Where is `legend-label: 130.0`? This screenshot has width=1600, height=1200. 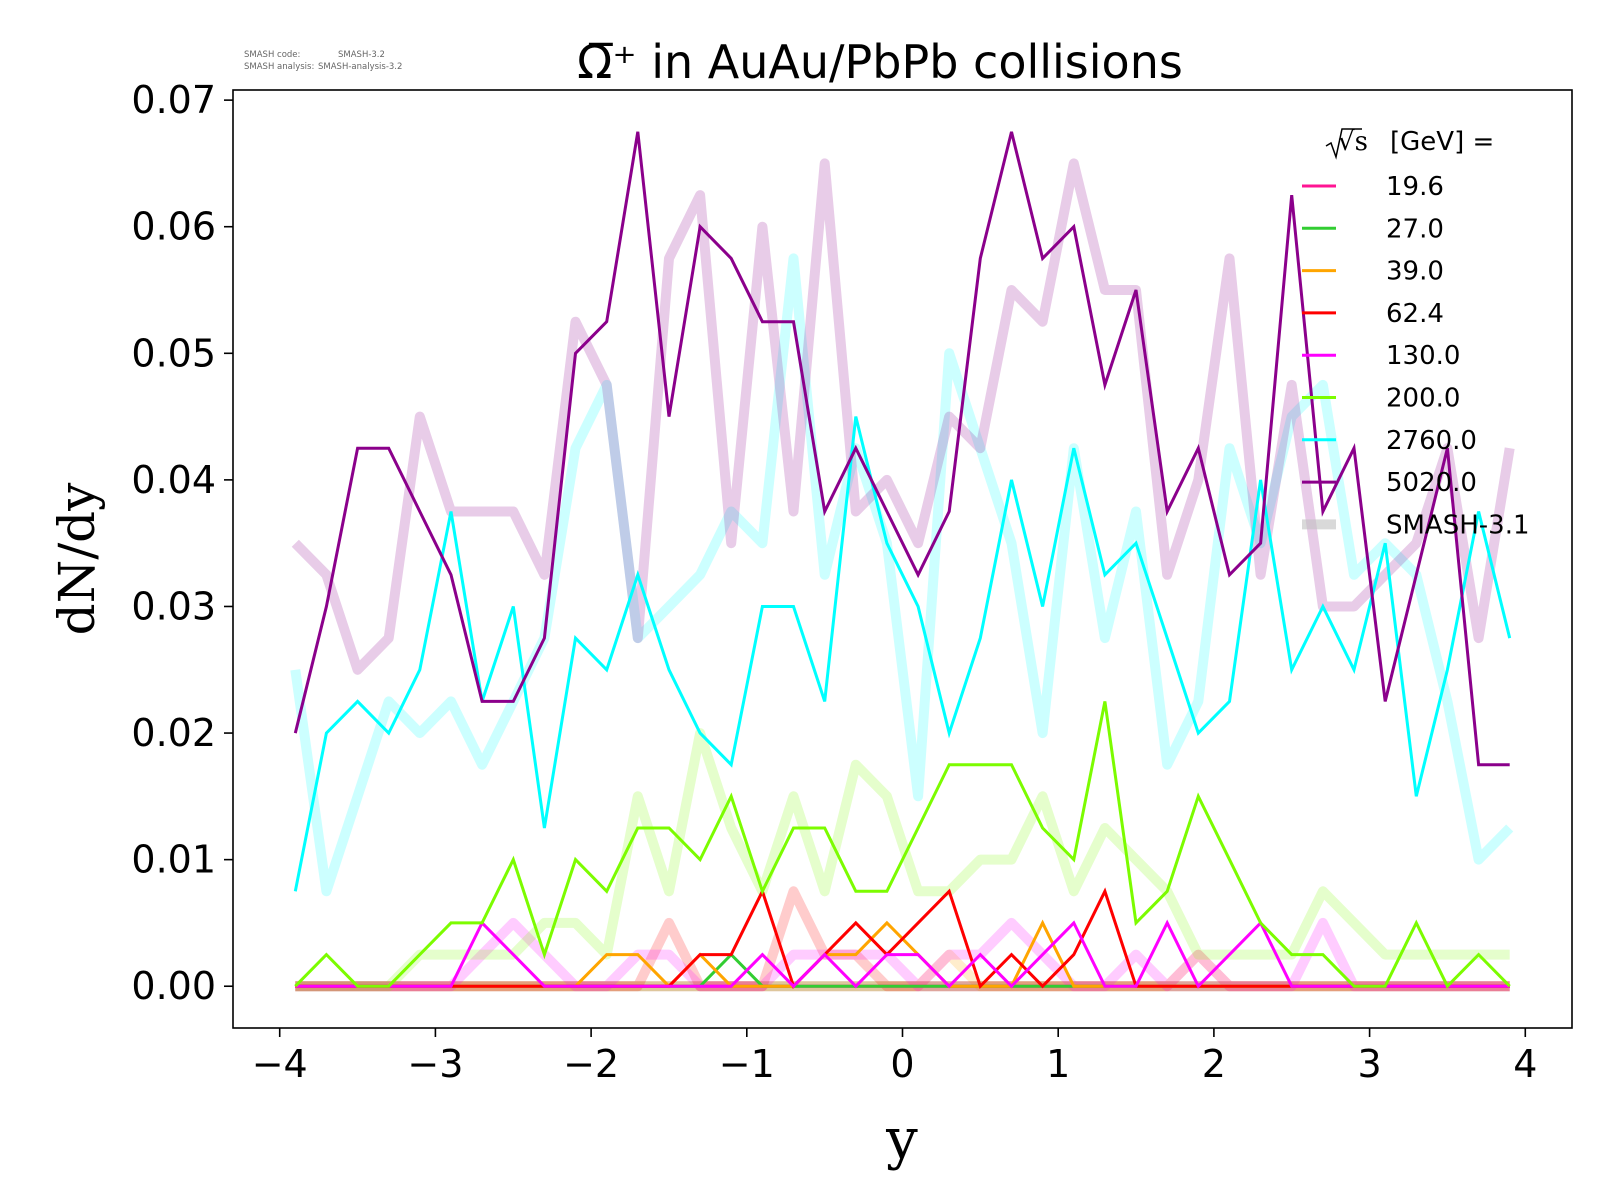
legend-label: 130.0 is located at coordinates (1423, 356).